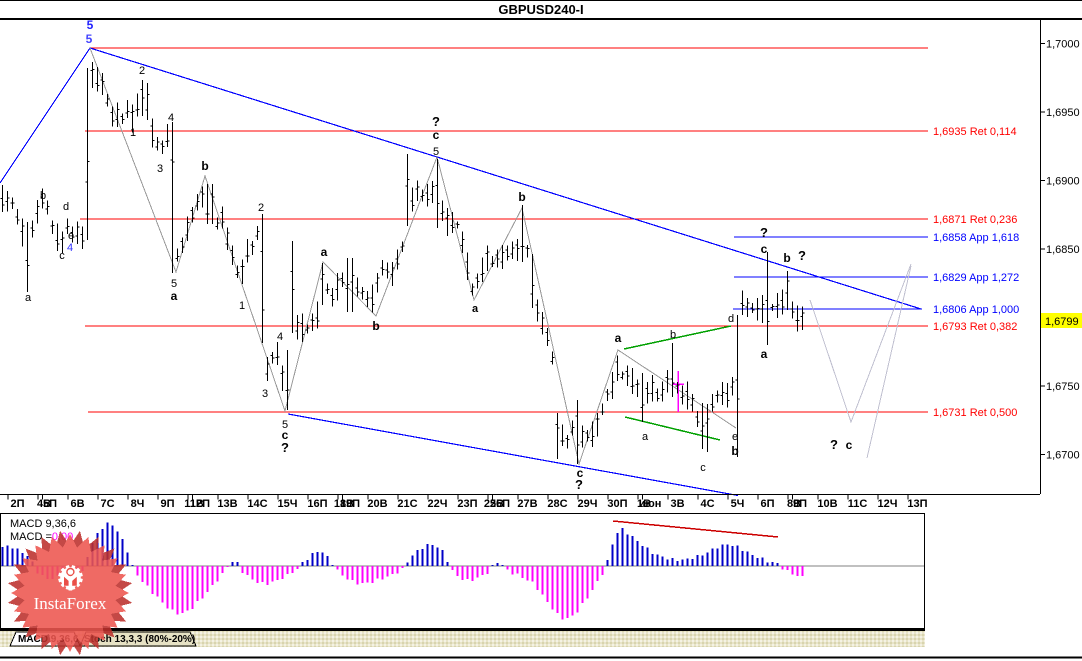 This screenshot has width=1082, height=661. What do you see at coordinates (794, 504) in the screenshot?
I see `svg-text: 8В` at bounding box center [794, 504].